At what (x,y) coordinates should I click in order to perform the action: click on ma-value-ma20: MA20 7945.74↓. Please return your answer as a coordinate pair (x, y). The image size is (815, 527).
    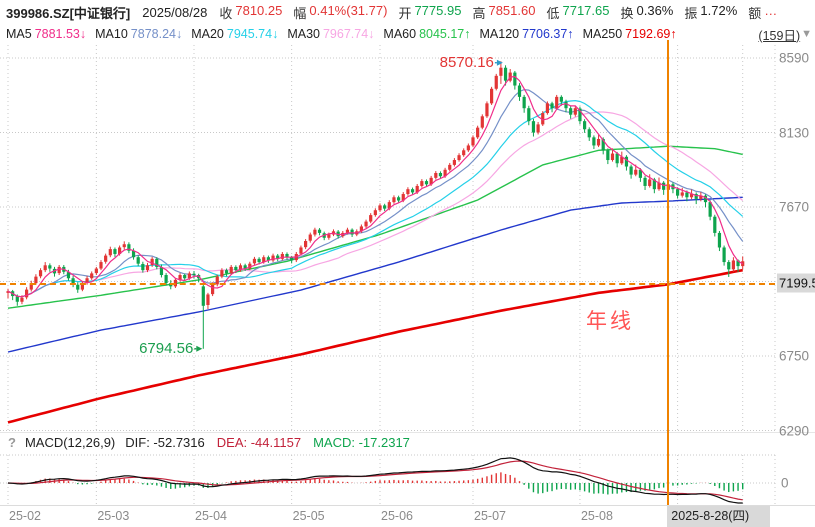
    Looking at the image, I should click on (235, 34).